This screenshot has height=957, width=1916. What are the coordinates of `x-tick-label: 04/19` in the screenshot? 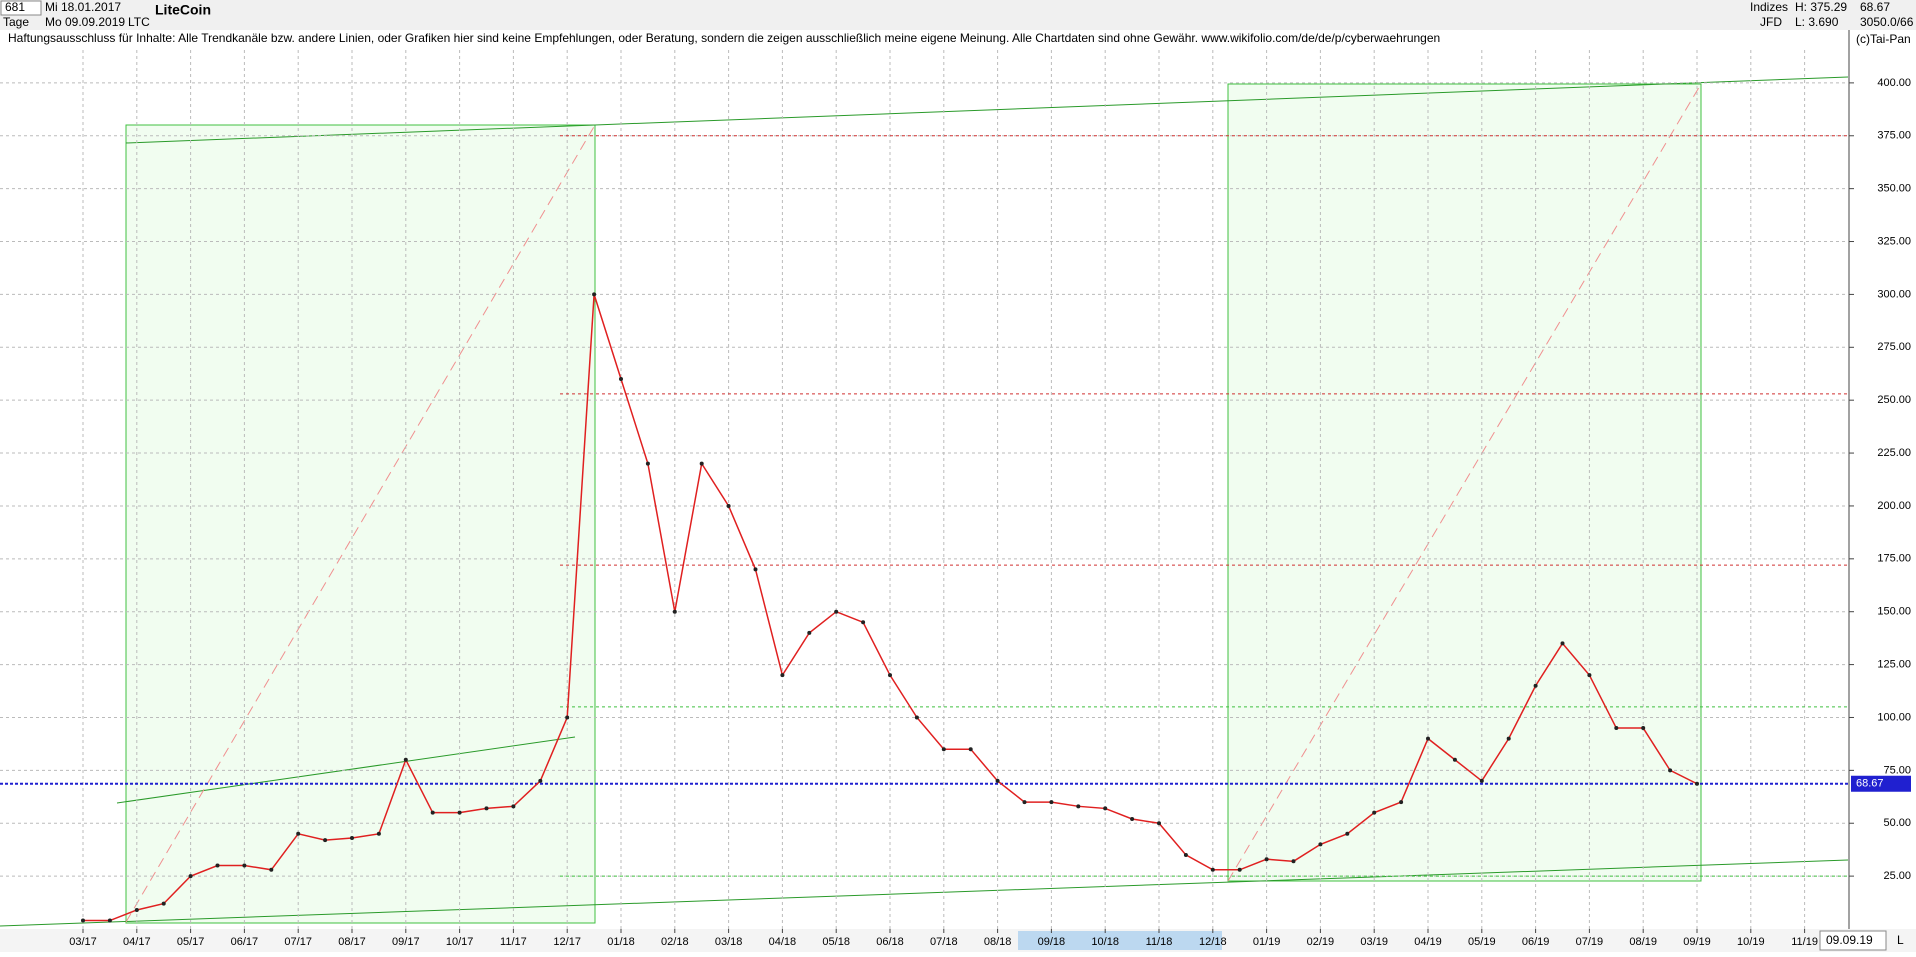 It's located at (1428, 942).